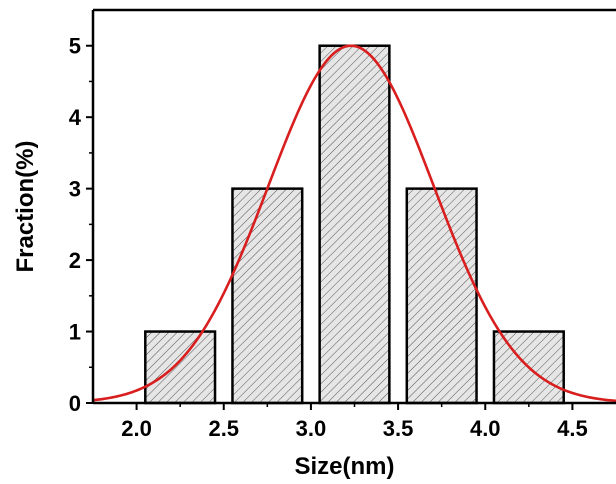  What do you see at coordinates (25, 207) in the screenshot?
I see `y-axis-title: Fraction(%)` at bounding box center [25, 207].